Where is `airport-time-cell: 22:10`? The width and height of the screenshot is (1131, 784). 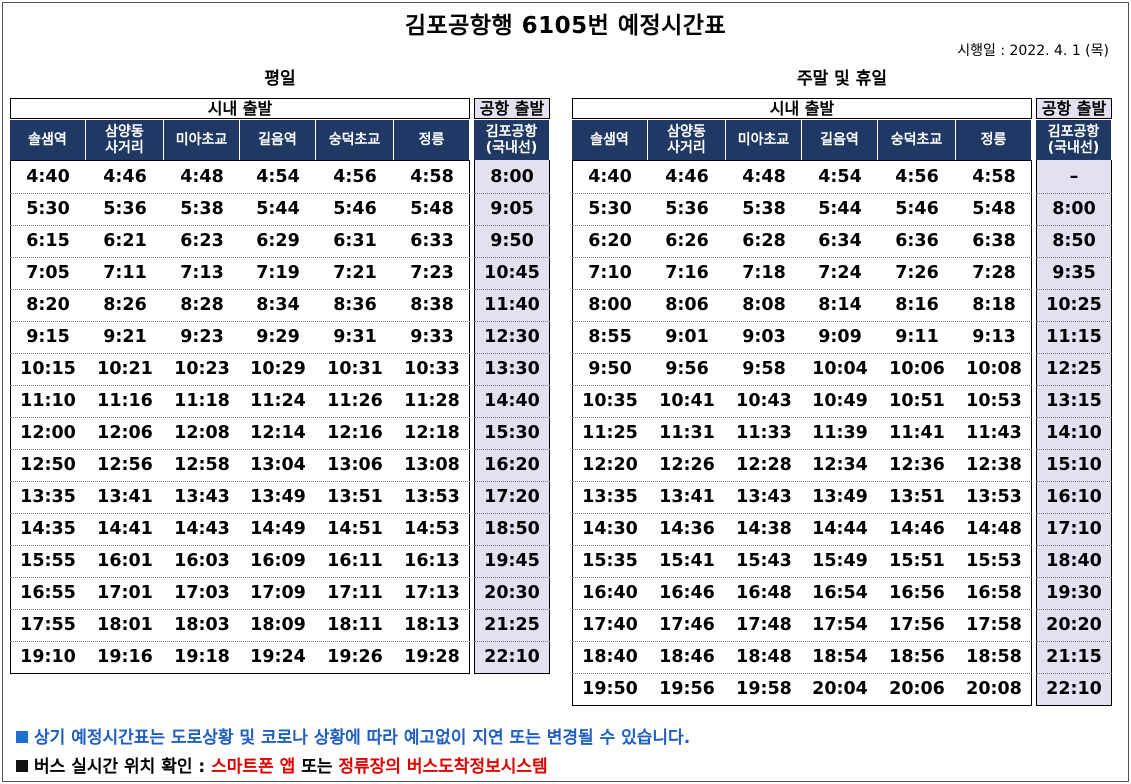 airport-time-cell: 22:10 is located at coordinates (512, 657).